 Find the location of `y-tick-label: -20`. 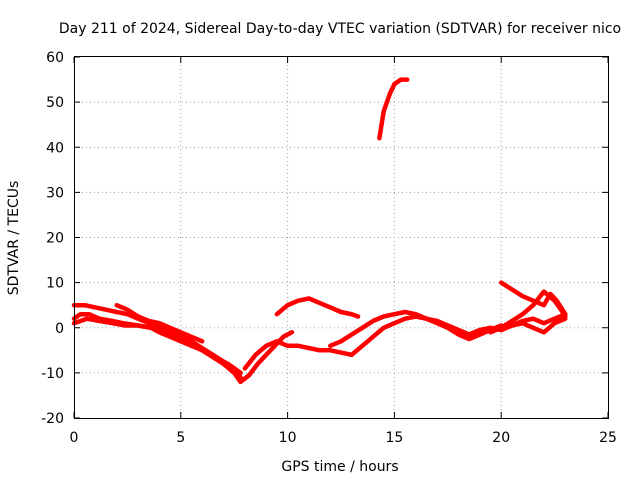

y-tick-label: -20 is located at coordinates (52, 419).